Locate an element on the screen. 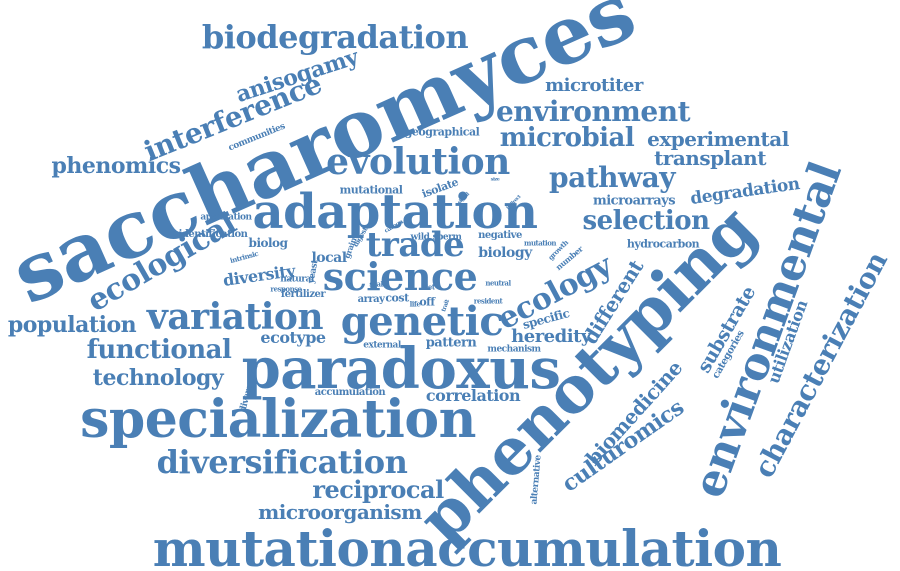  word-correlation: correlation is located at coordinates (473, 395).